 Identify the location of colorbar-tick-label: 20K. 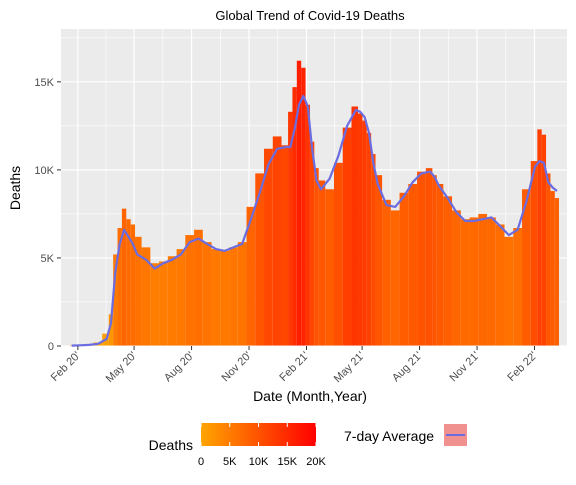
(316, 462).